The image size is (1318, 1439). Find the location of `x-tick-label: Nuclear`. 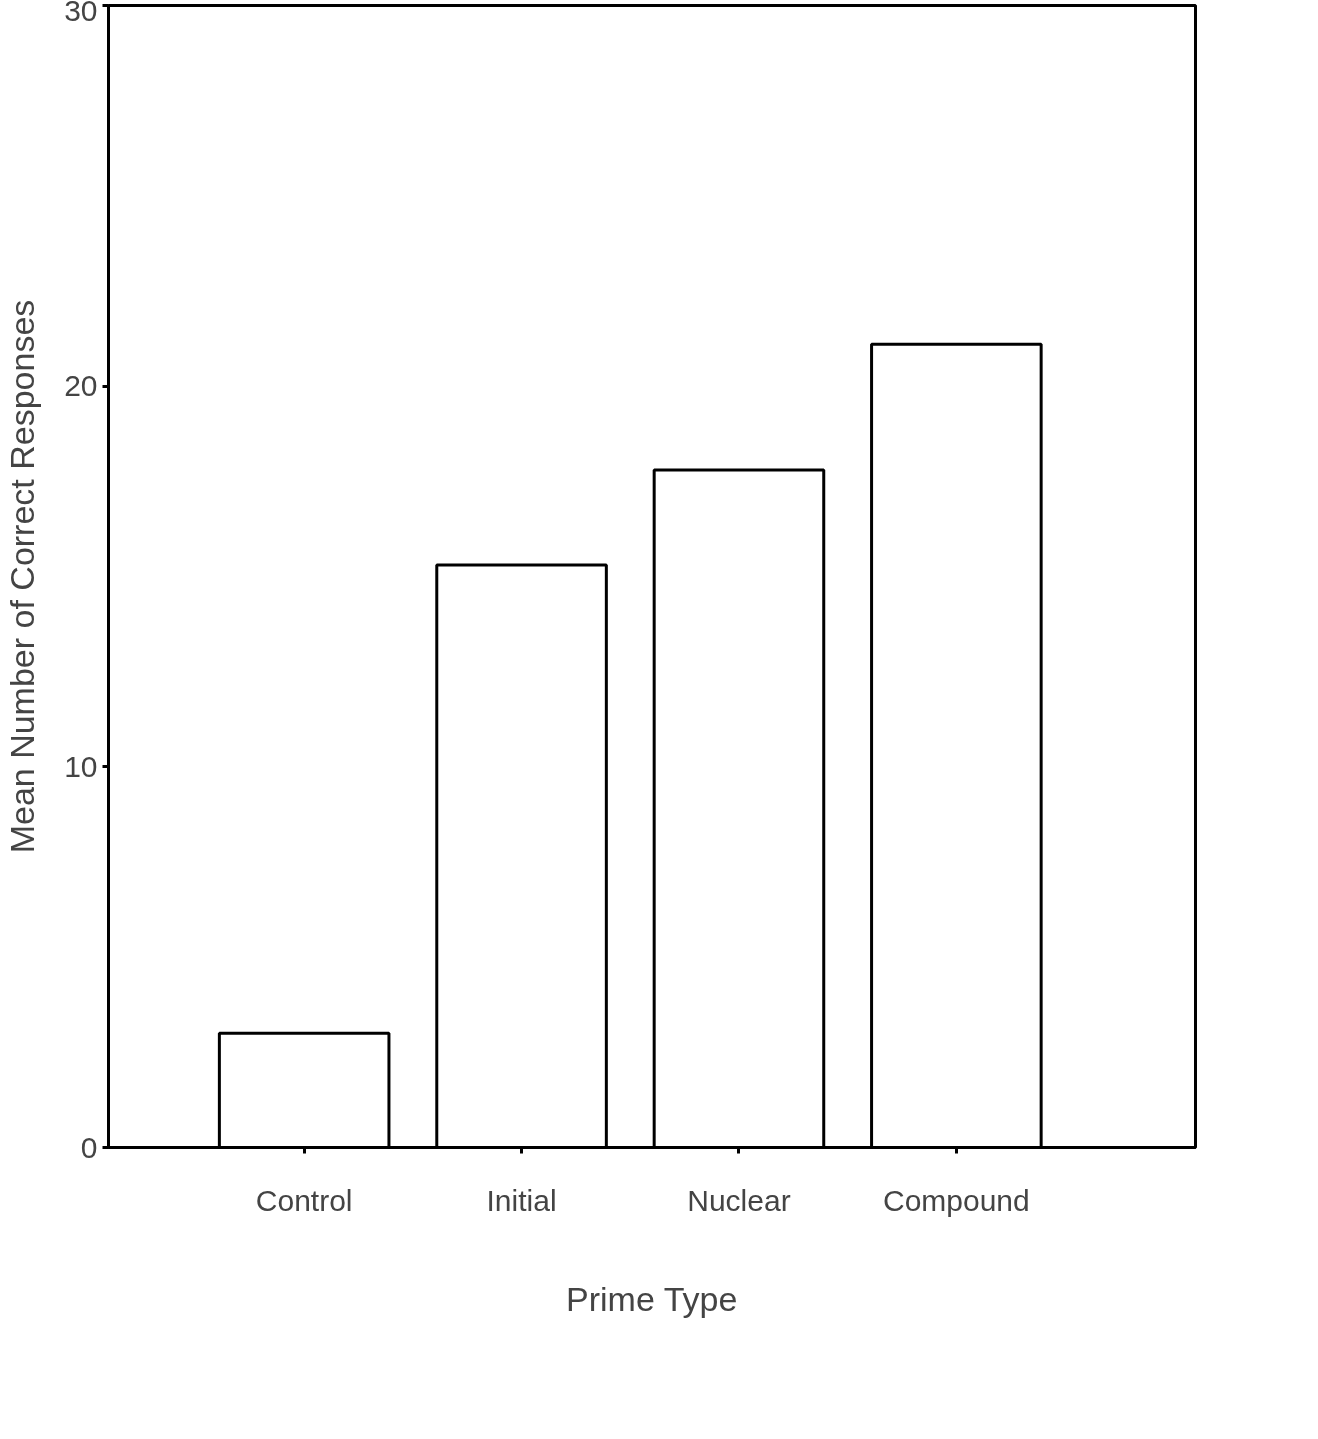

x-tick-label: Nuclear is located at coordinates (739, 1200).